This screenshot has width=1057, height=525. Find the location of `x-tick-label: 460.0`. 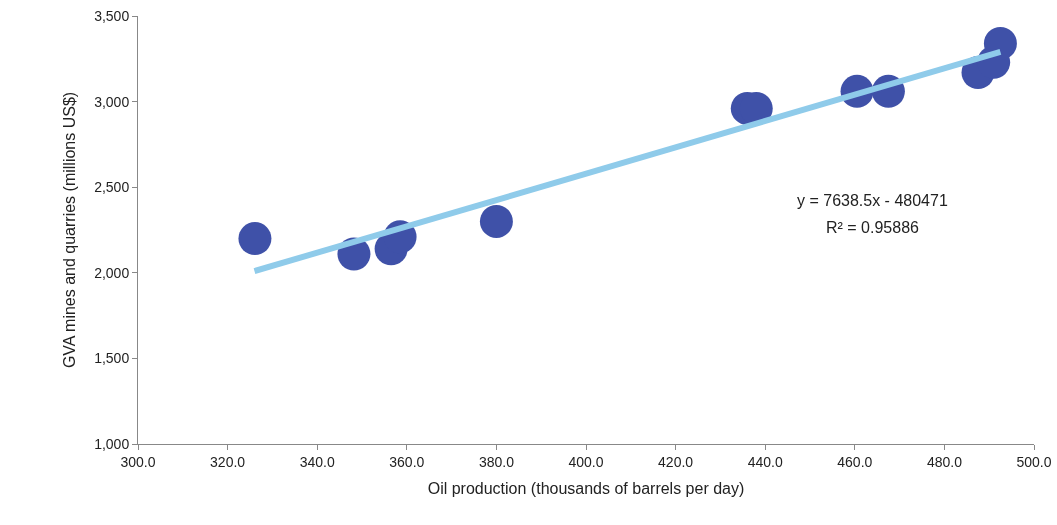

x-tick-label: 460.0 is located at coordinates (855, 461).